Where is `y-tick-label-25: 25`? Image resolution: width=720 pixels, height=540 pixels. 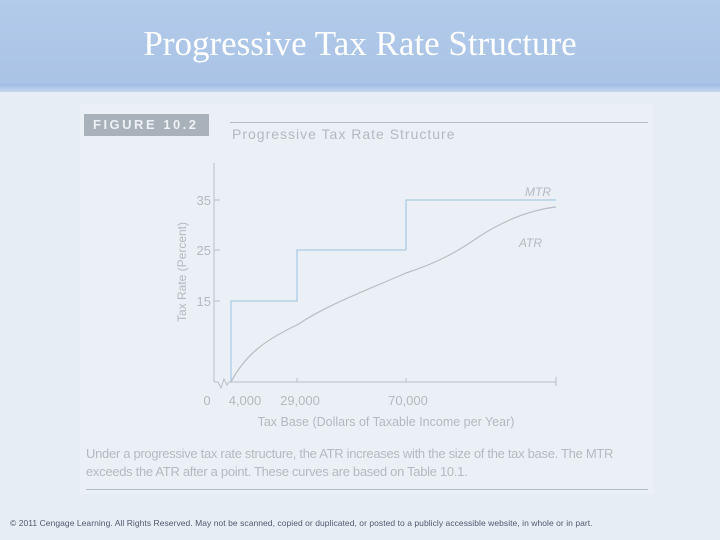
y-tick-label-25: 25 is located at coordinates (204, 250).